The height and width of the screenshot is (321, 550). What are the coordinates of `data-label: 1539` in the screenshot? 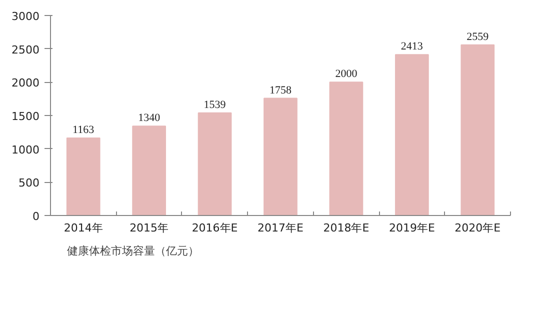 It's located at (215, 104).